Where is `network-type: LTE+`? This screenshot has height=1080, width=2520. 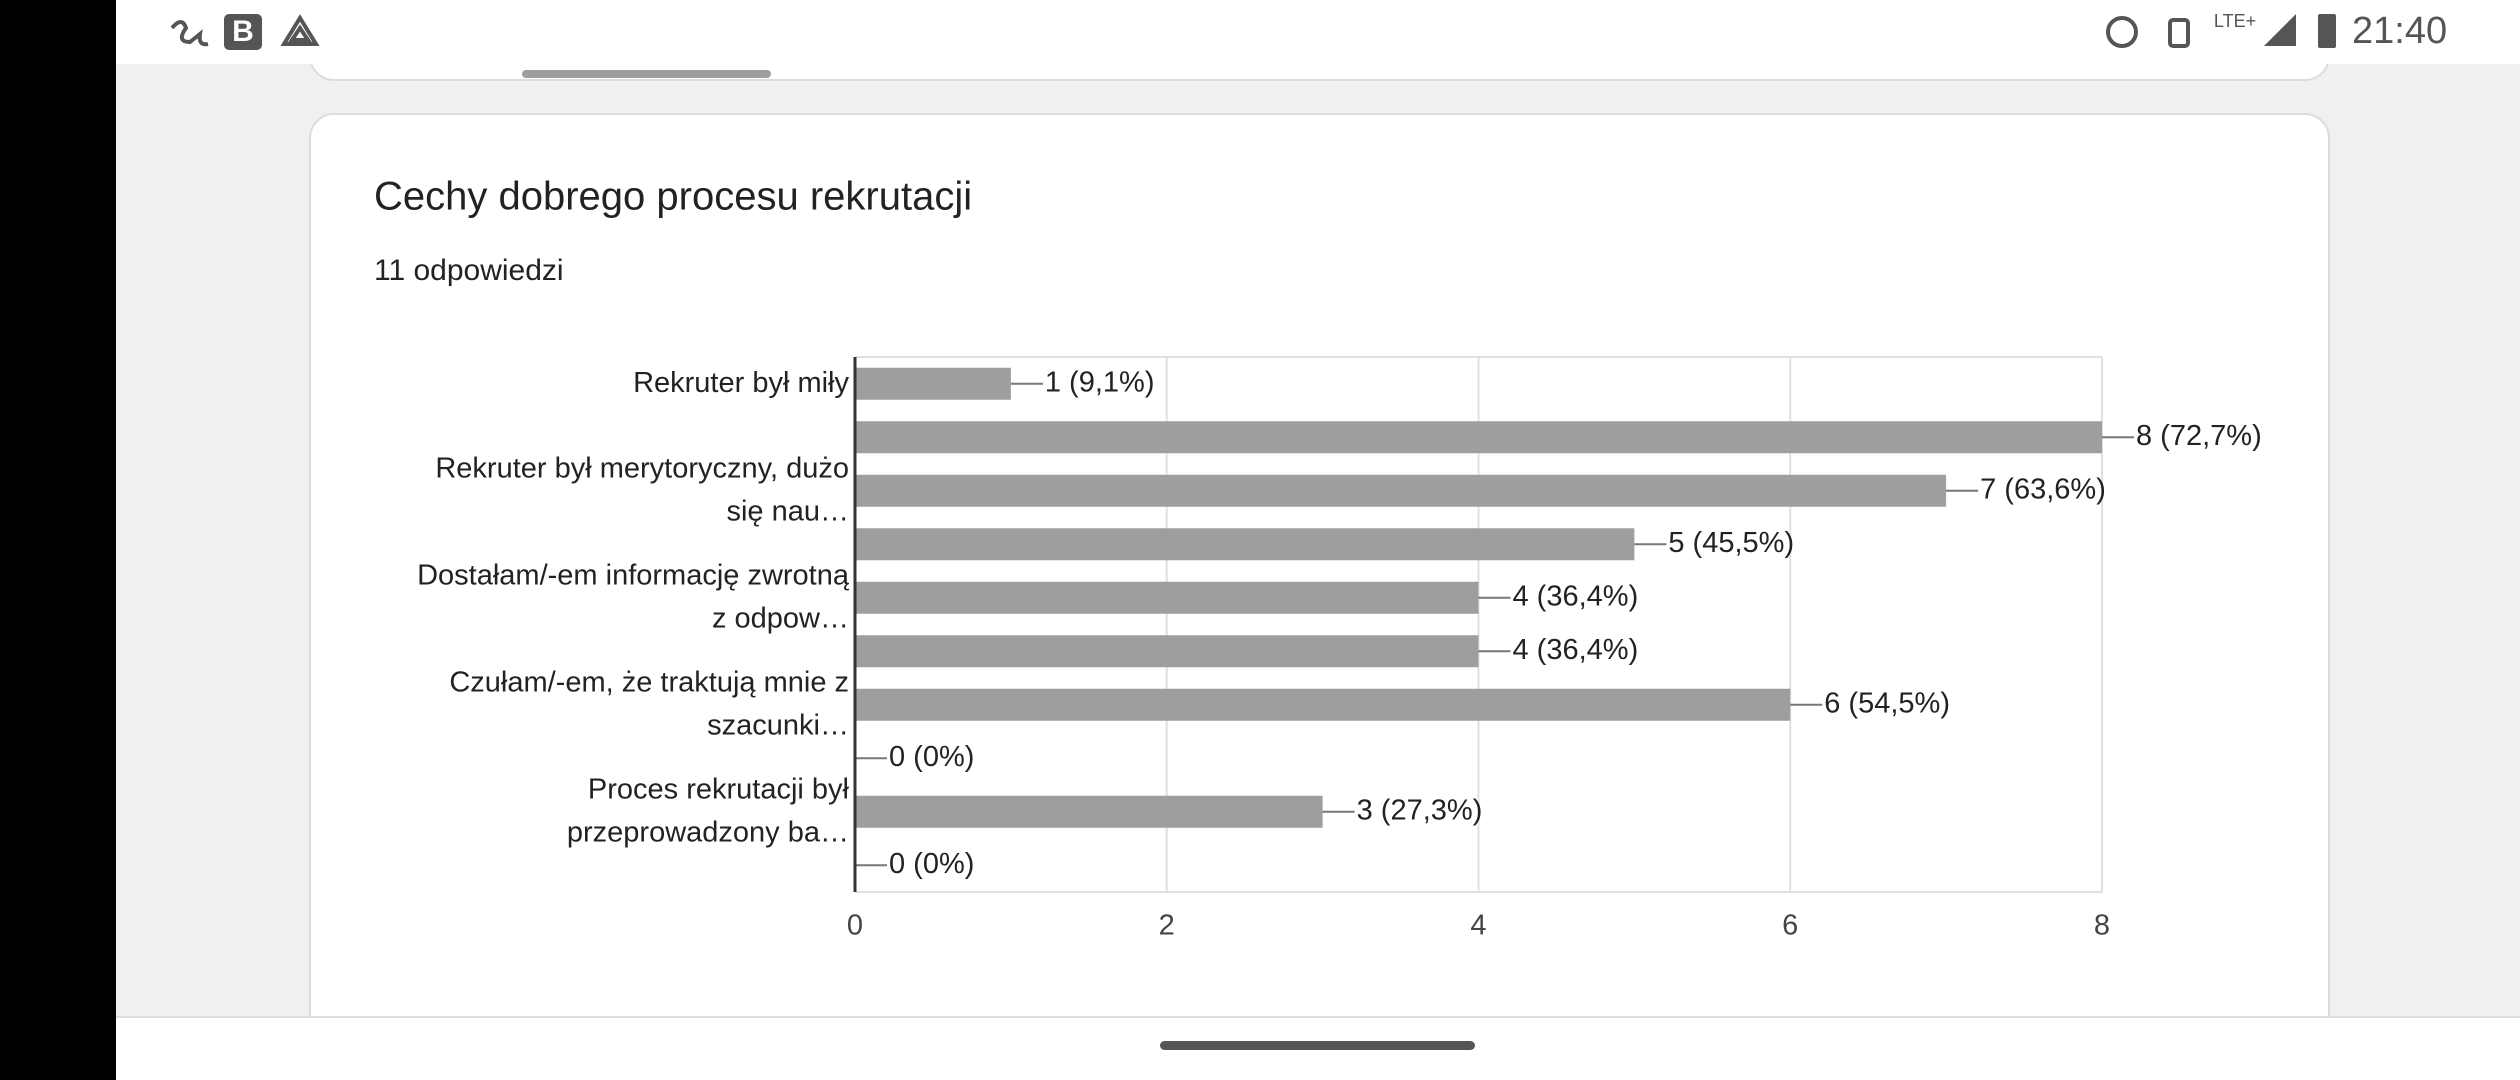 network-type: LTE+ is located at coordinates (2235, 21).